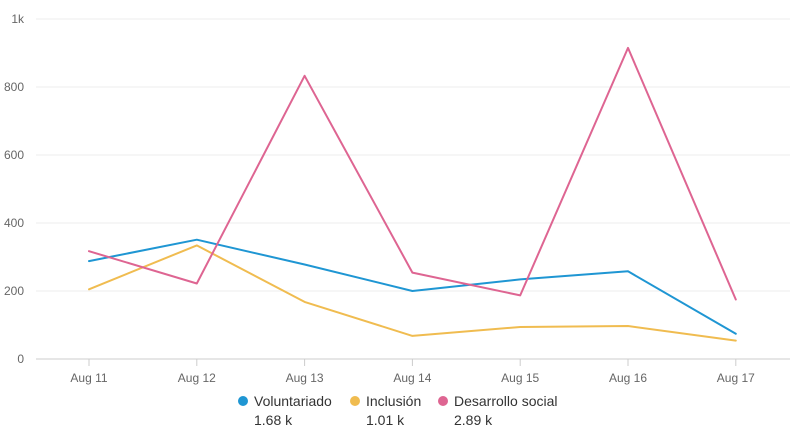 The height and width of the screenshot is (440, 802). What do you see at coordinates (394, 401) in the screenshot?
I see `legend-label: Inclusión` at bounding box center [394, 401].